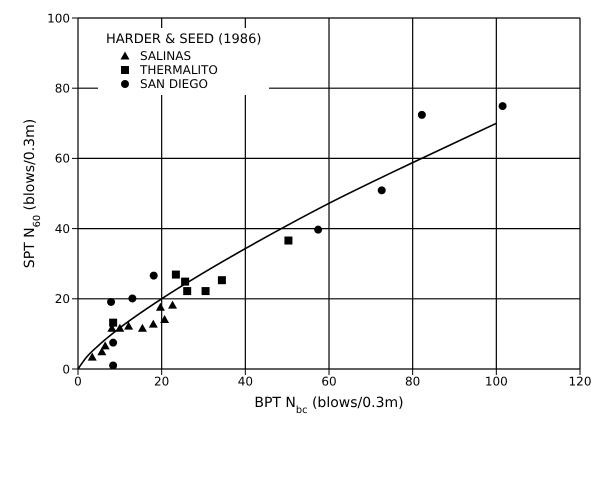 Image resolution: width=602 pixels, height=499 pixels. Describe the element at coordinates (329, 405) in the screenshot. I see `x-axis-title: BPT N$_{bc}$ (blows/0.3m)` at that location.